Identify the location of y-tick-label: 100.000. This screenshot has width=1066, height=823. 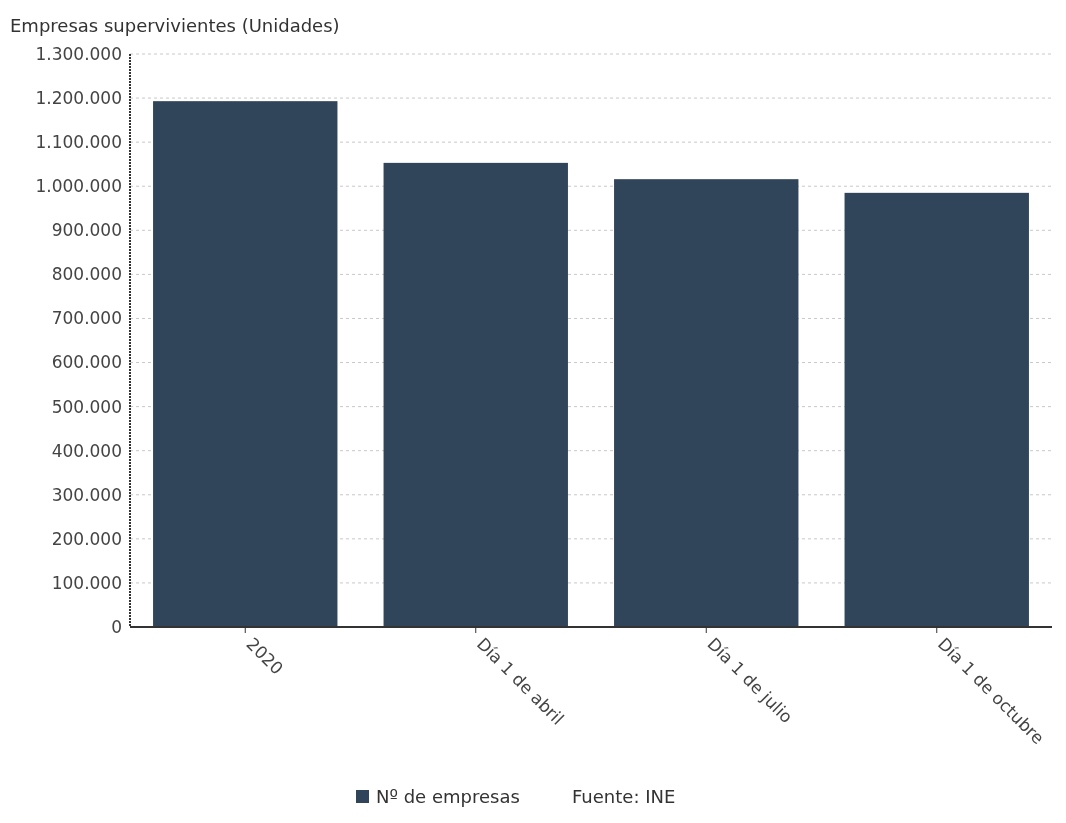
(86, 582).